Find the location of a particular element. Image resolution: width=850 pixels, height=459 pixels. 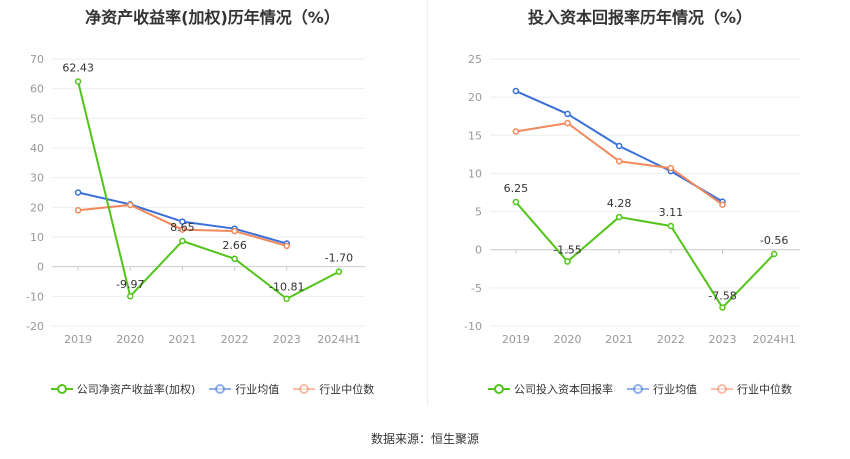

roe-y-tick-label: -20 is located at coordinates (35, 326).